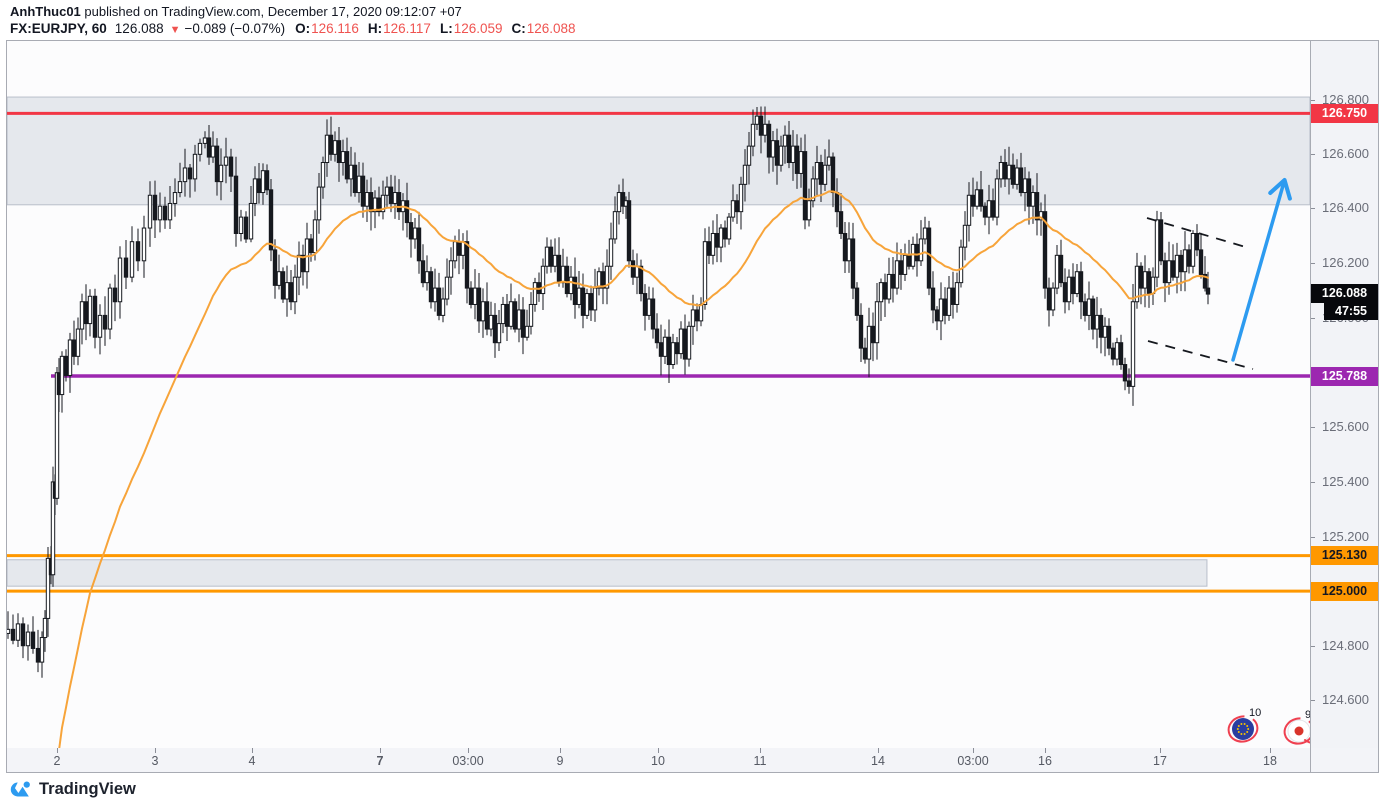 The width and height of the screenshot is (1380, 810). Describe the element at coordinates (1261, 269) in the screenshot. I see `projection-arrow` at that location.